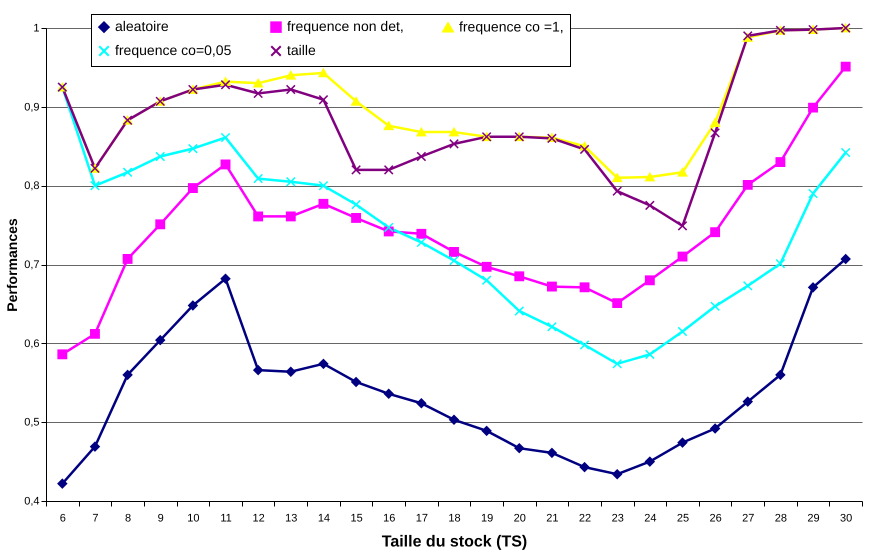  Describe the element at coordinates (301, 50) in the screenshot. I see `legend-label: taille` at that location.